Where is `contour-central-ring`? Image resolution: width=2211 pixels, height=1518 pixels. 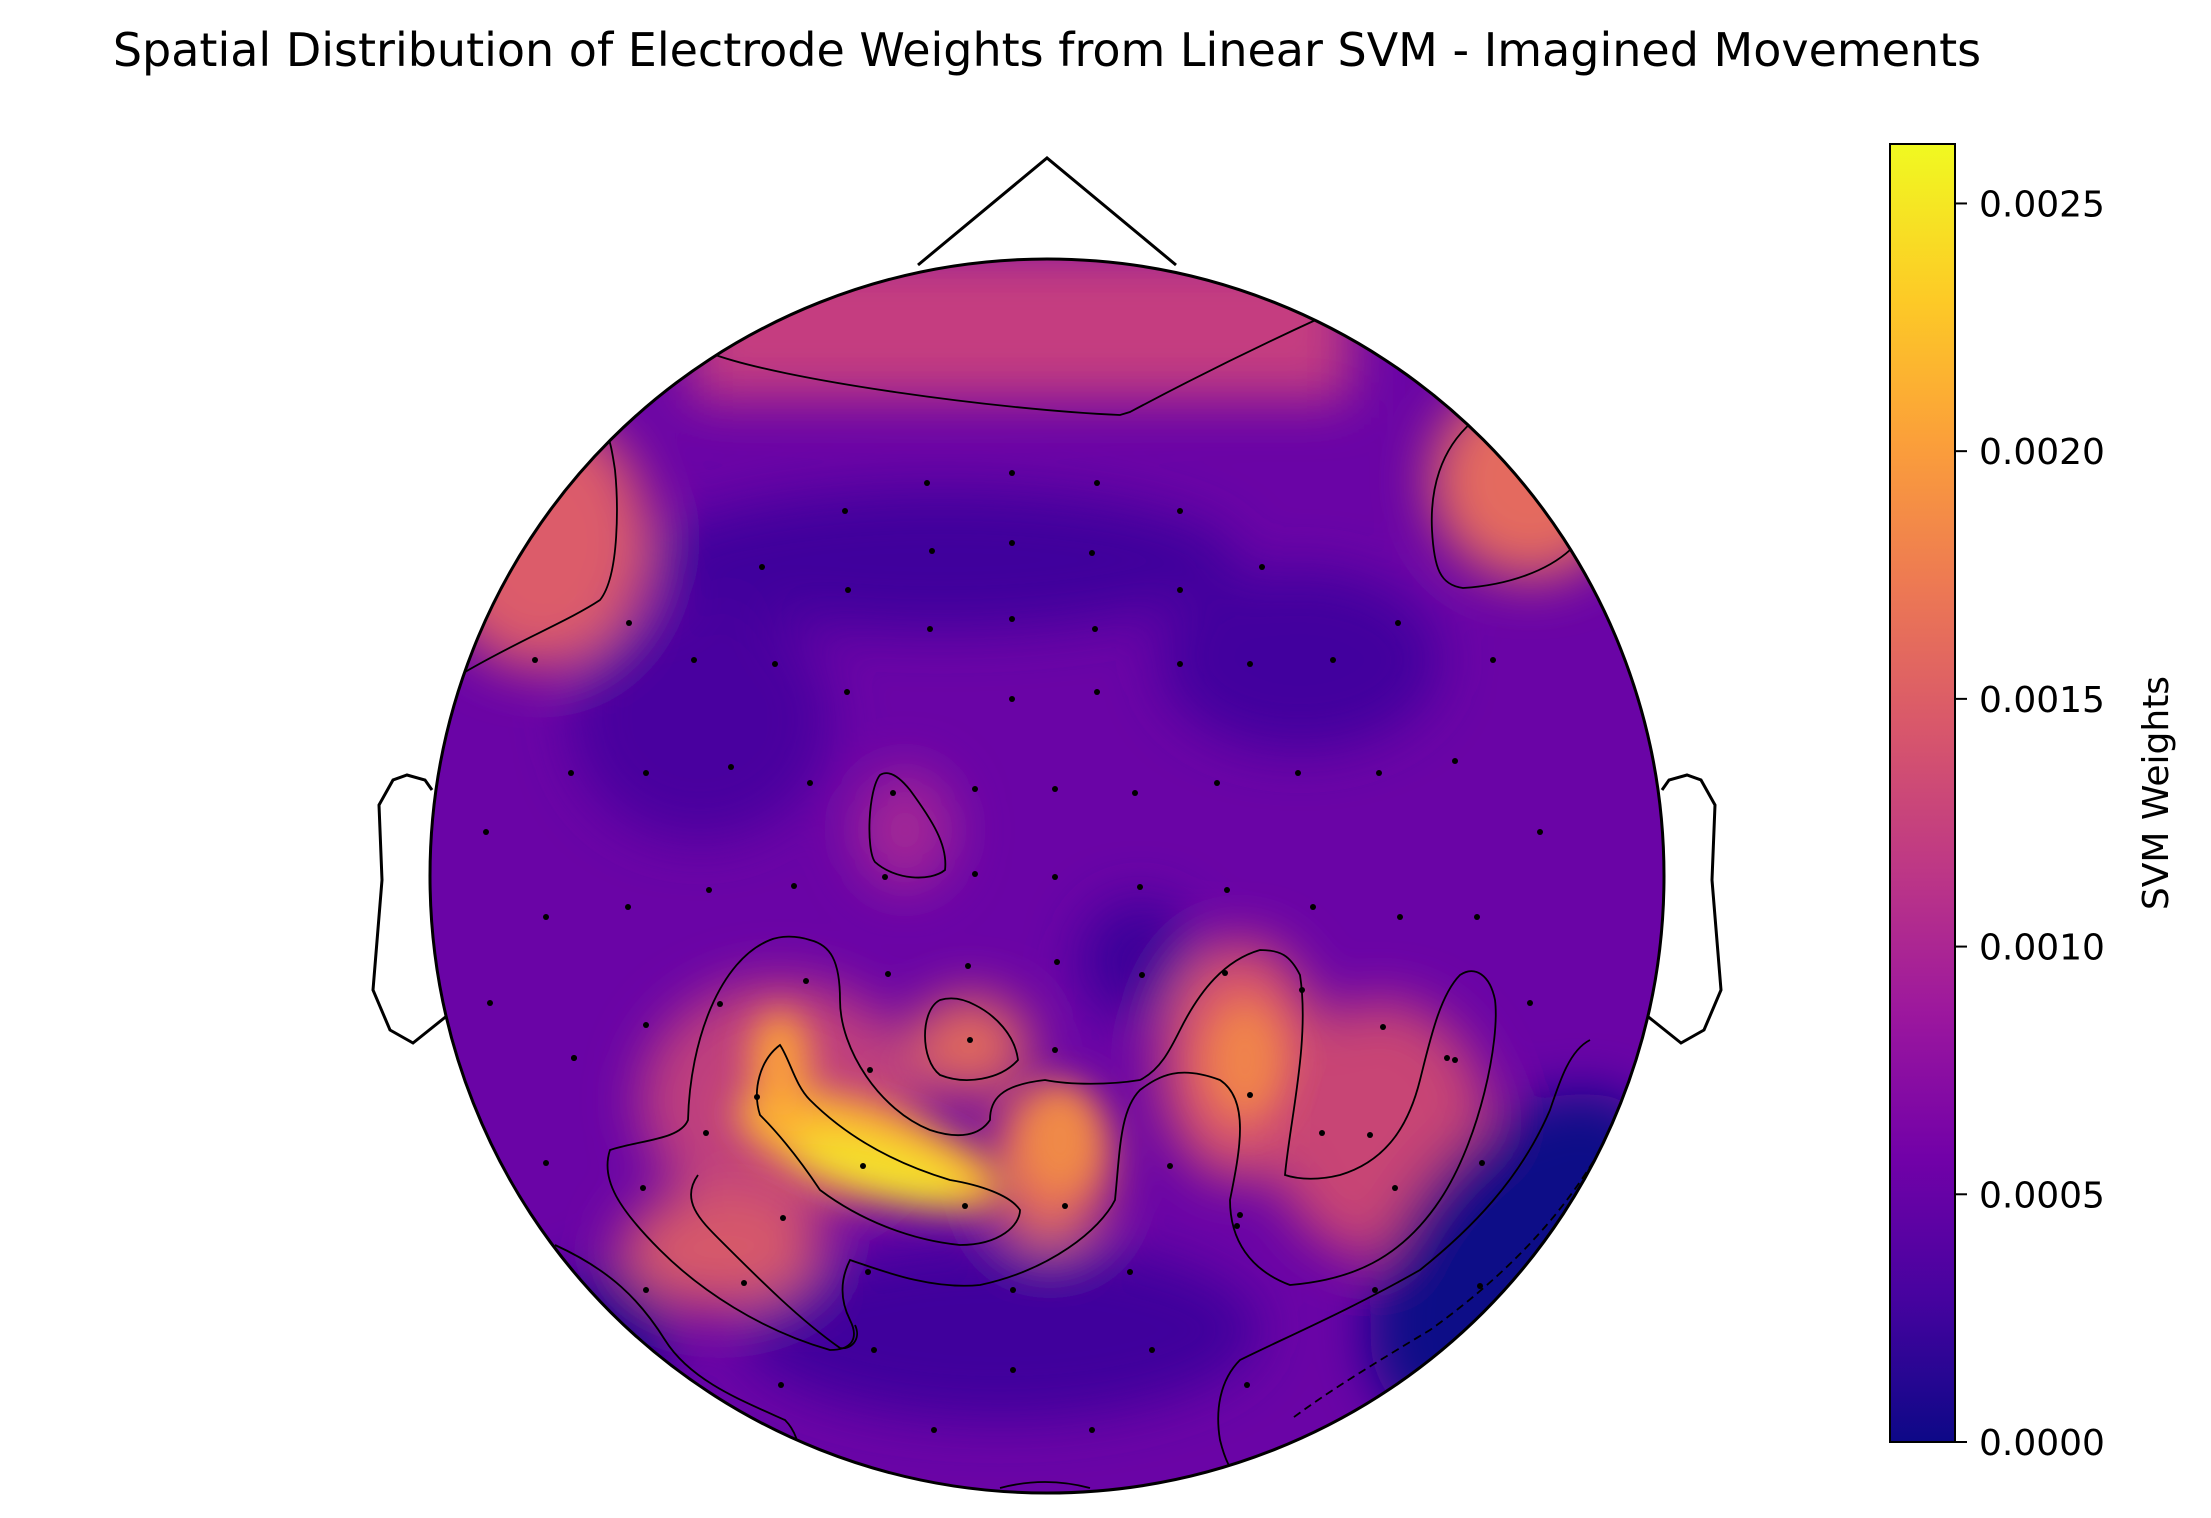
contour-central-ring is located at coordinates (971, 1039).